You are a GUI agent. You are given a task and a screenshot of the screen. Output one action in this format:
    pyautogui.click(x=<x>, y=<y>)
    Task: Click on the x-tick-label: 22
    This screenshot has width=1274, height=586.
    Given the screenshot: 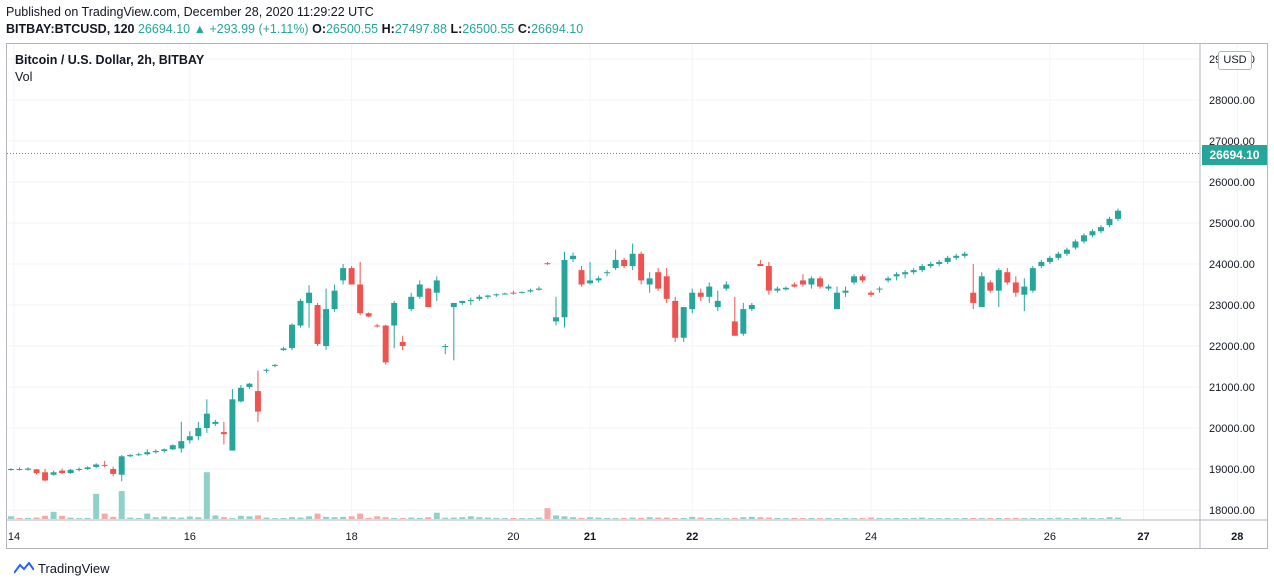 What is the action you would take?
    pyautogui.click(x=692, y=537)
    